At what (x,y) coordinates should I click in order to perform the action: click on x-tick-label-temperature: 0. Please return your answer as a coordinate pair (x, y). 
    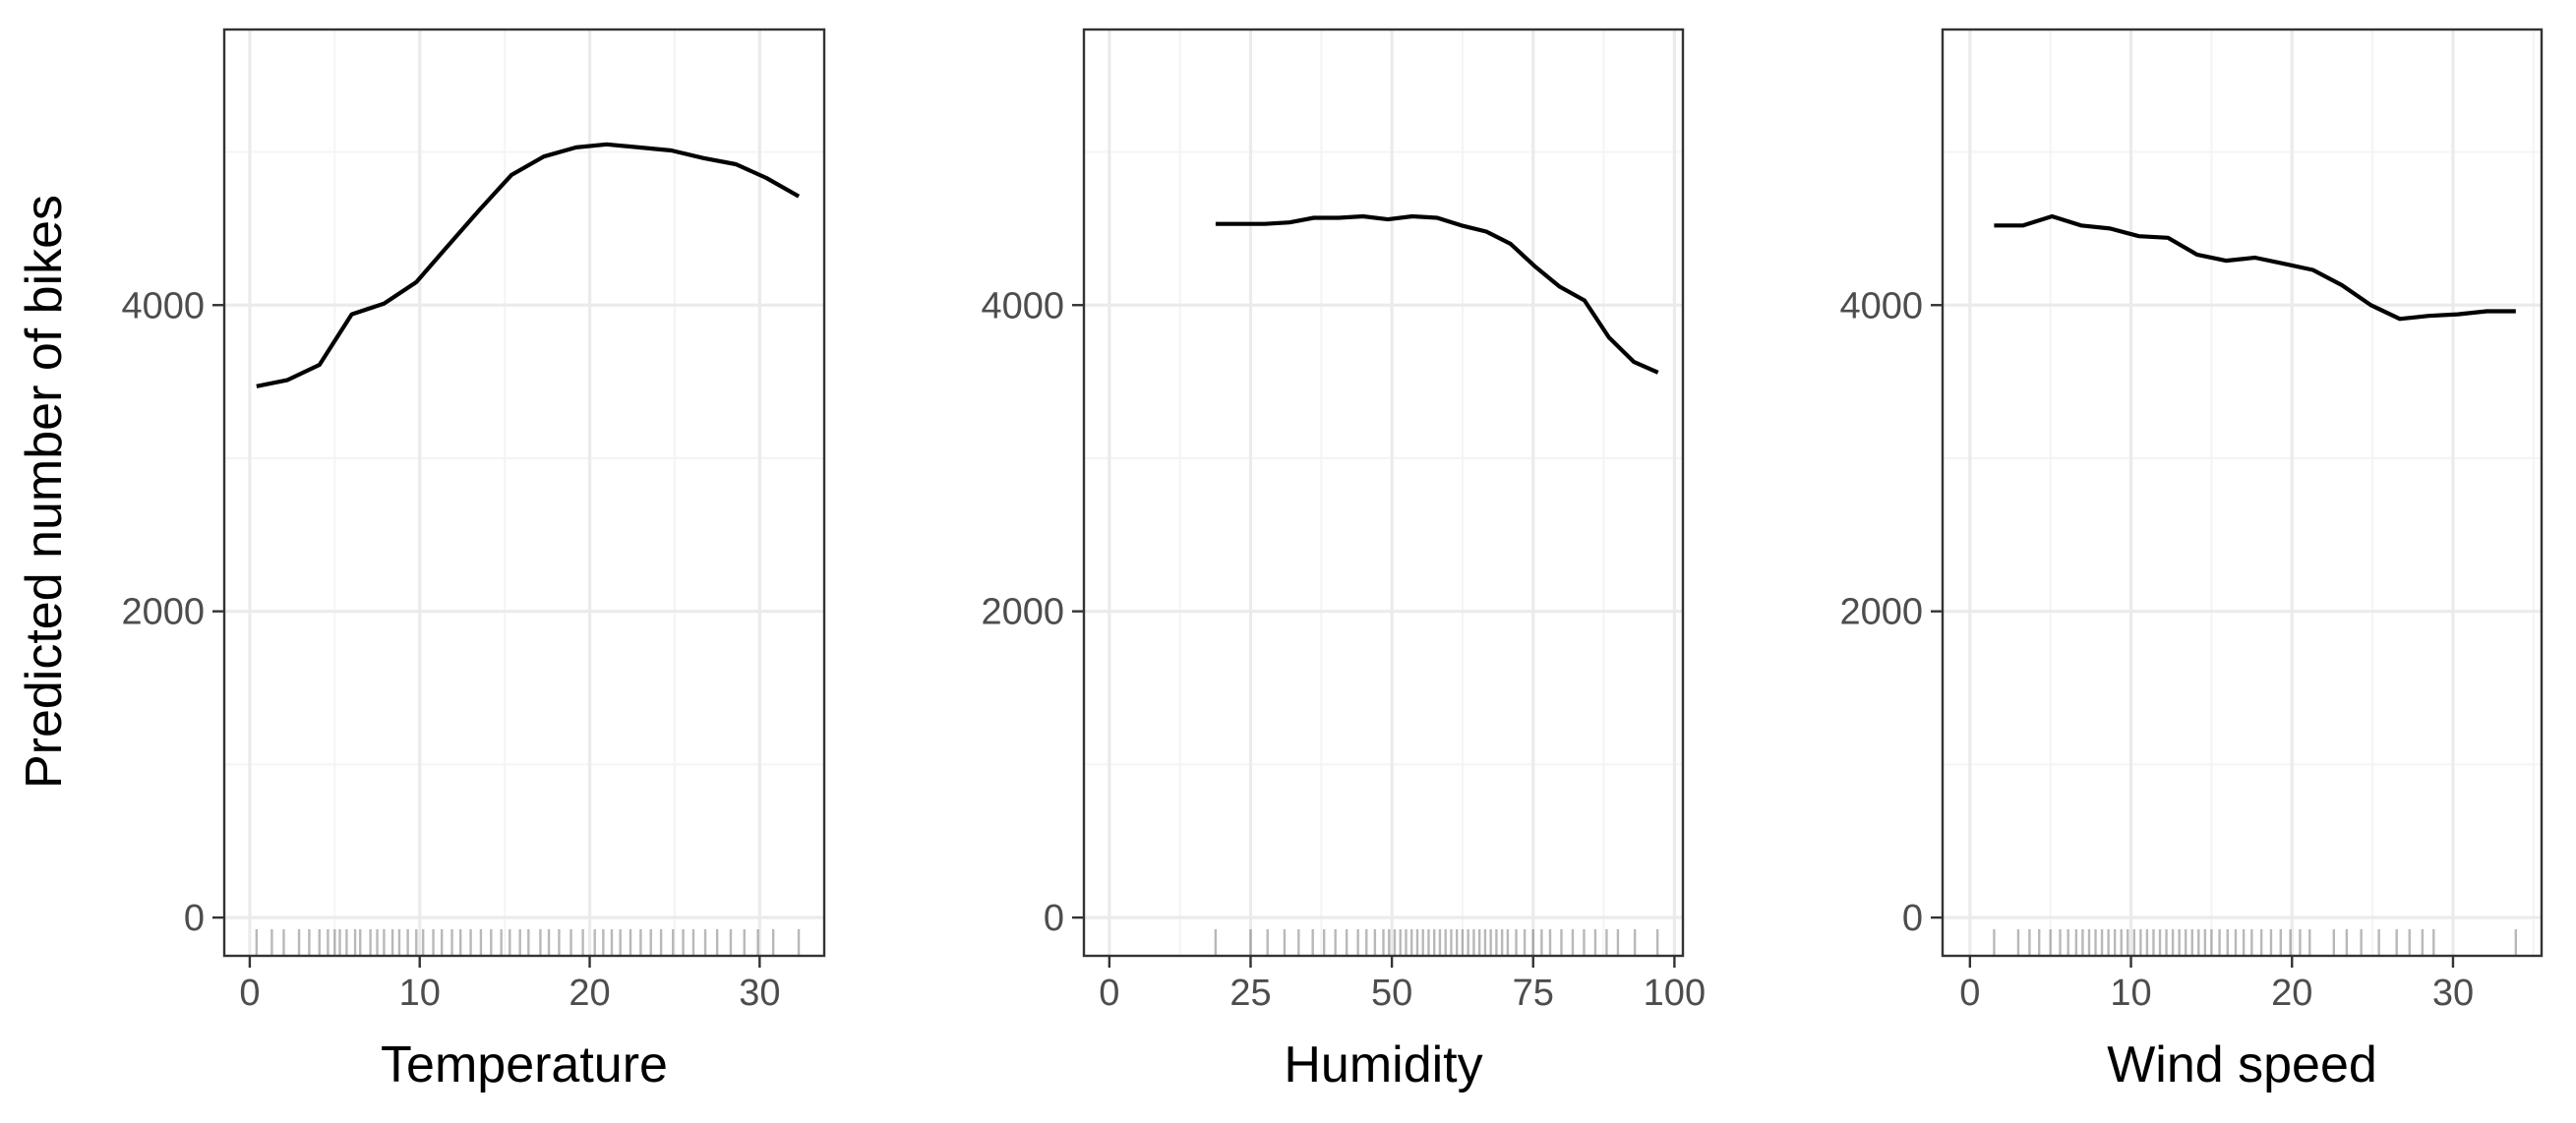
    Looking at the image, I should click on (250, 993).